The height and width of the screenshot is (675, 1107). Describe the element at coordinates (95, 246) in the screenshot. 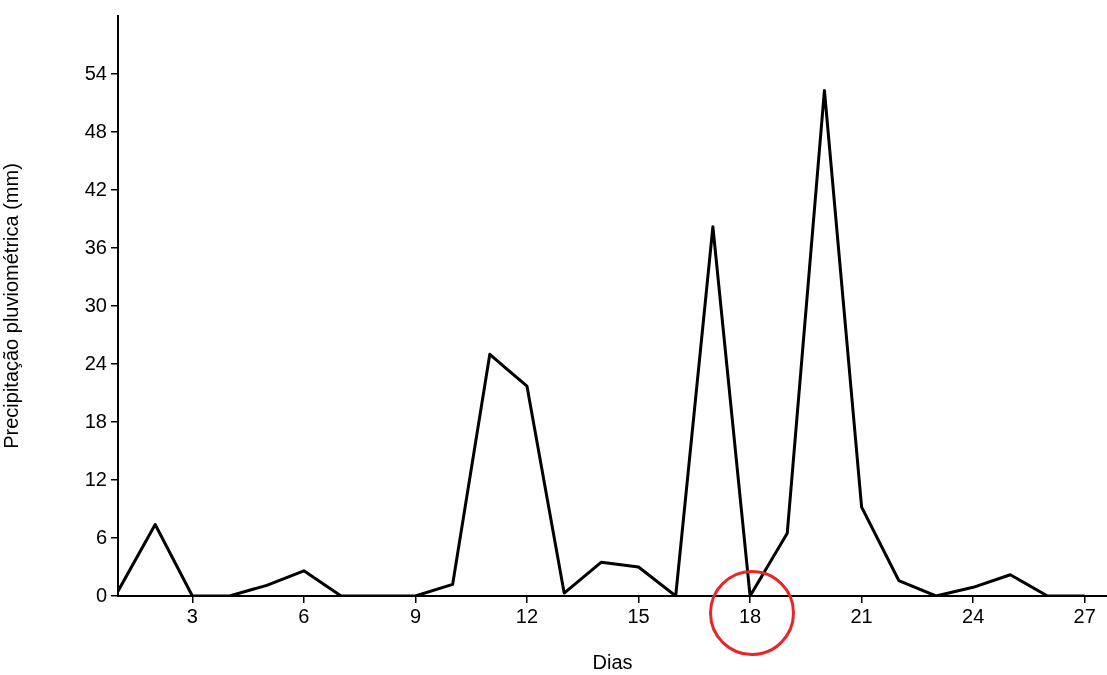

I see `y-tick-label: 36` at that location.